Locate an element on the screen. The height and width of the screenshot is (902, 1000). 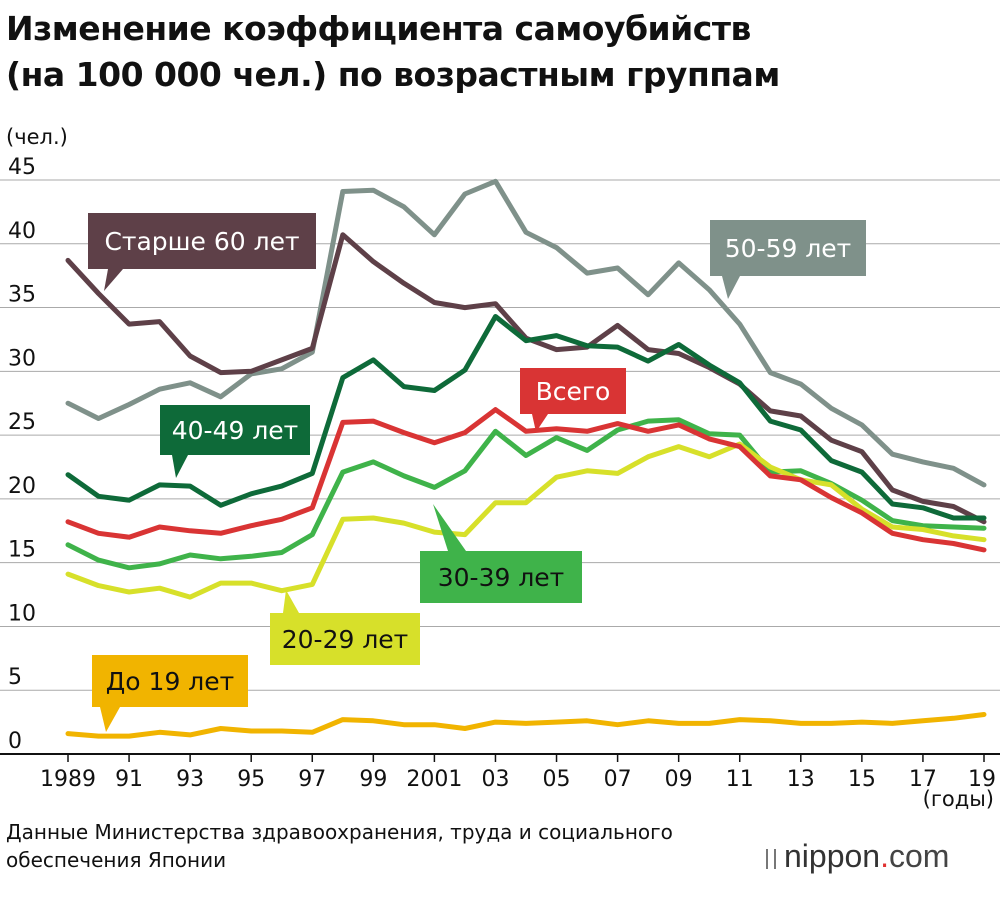
y-tick-labels: 0 5 10 15 20 25 30 35 40 45 is located at coordinates (22, 454).